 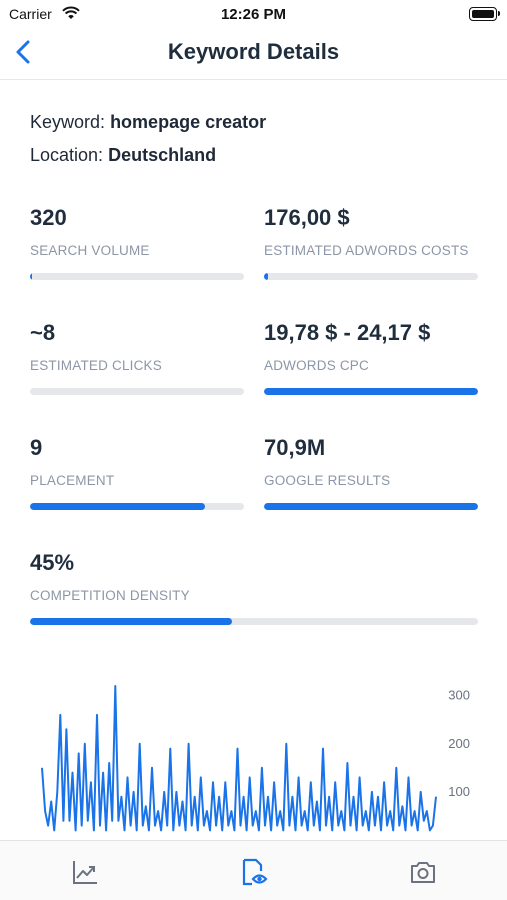 I want to click on metric-value: 176,00 $, so click(x=307, y=217).